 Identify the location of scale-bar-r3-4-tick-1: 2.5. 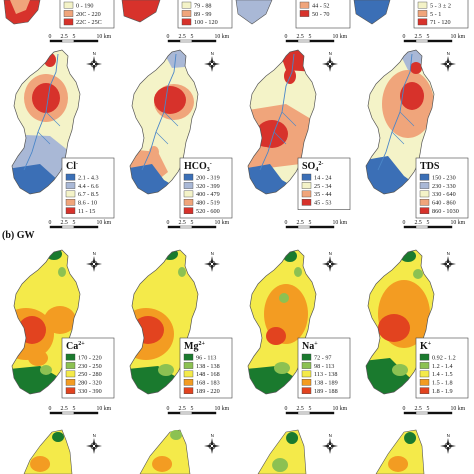
(418, 409).